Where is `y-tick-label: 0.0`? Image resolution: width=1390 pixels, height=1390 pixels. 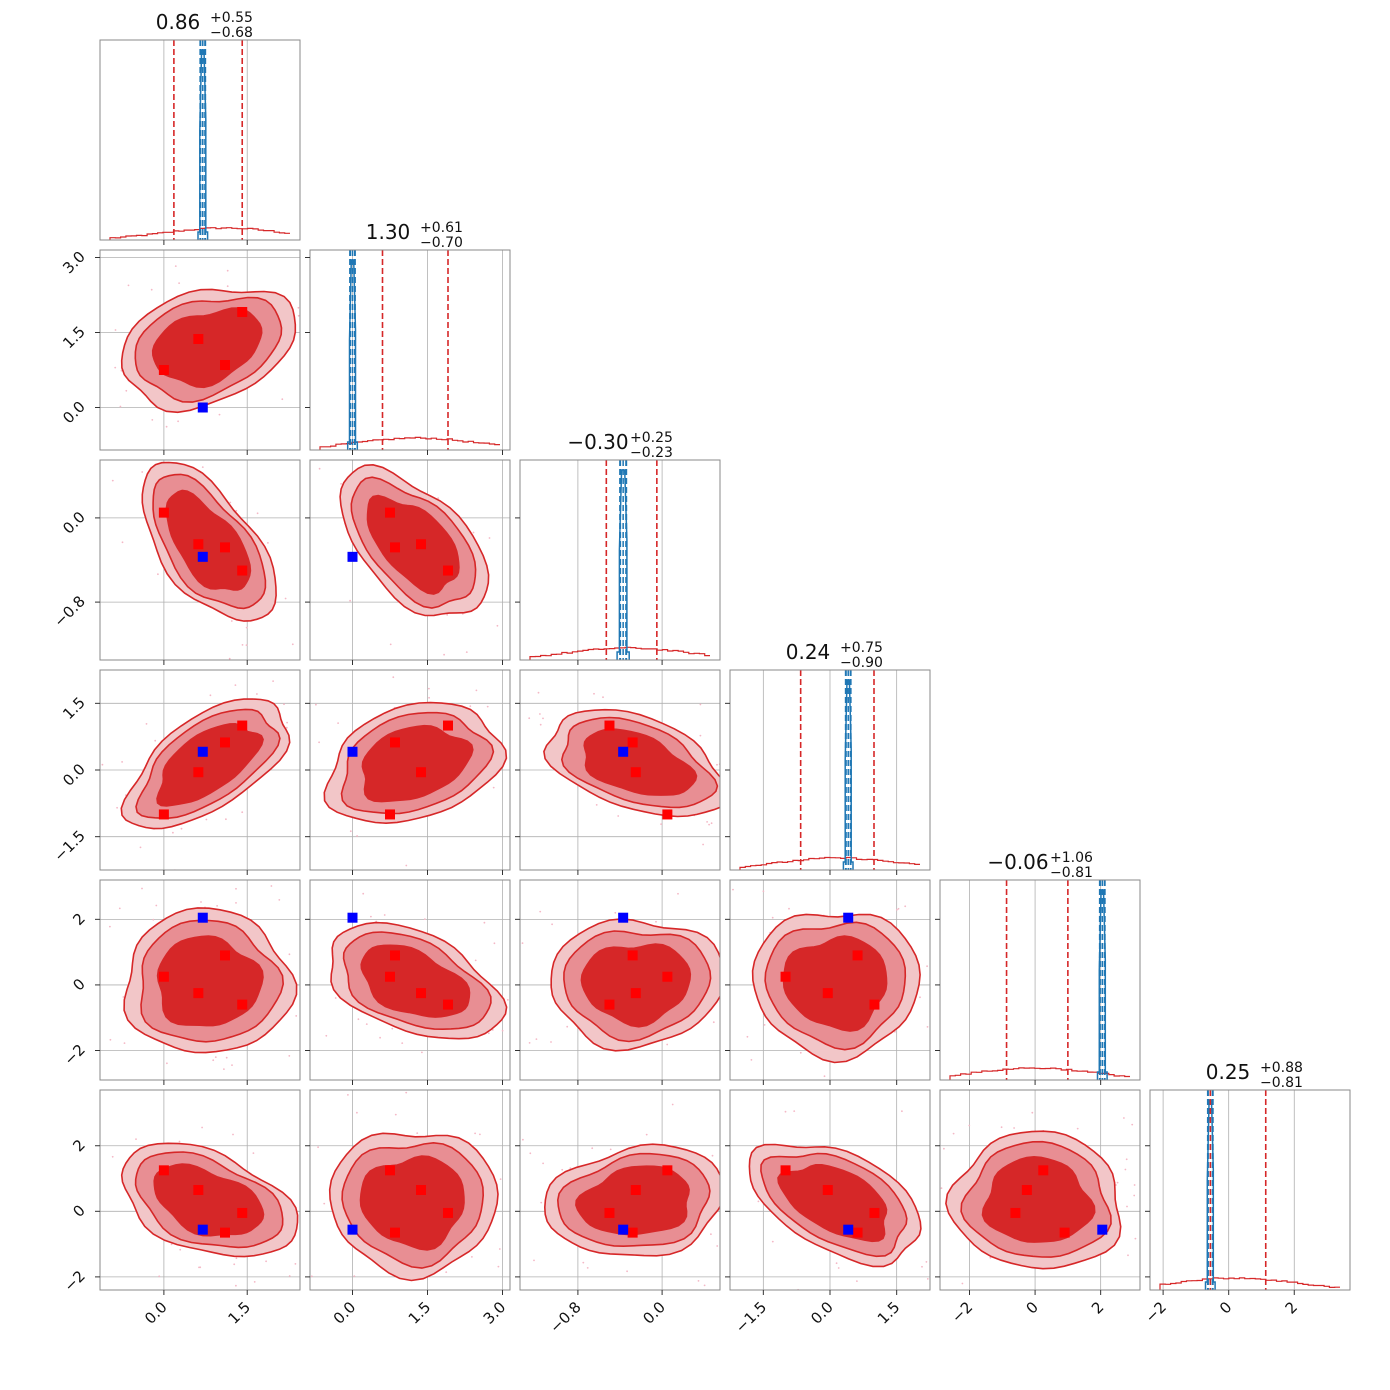 y-tick-label: 0.0 is located at coordinates (74, 523).